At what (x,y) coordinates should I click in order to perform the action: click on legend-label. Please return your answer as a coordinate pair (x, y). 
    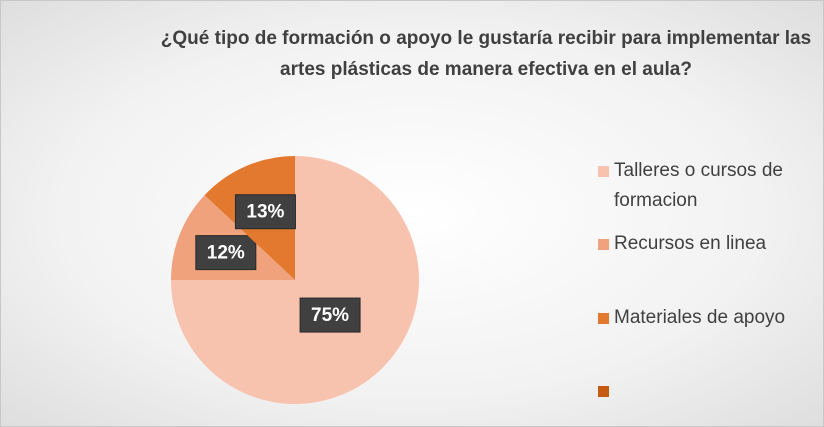
    Looking at the image, I should click on (708, 391).